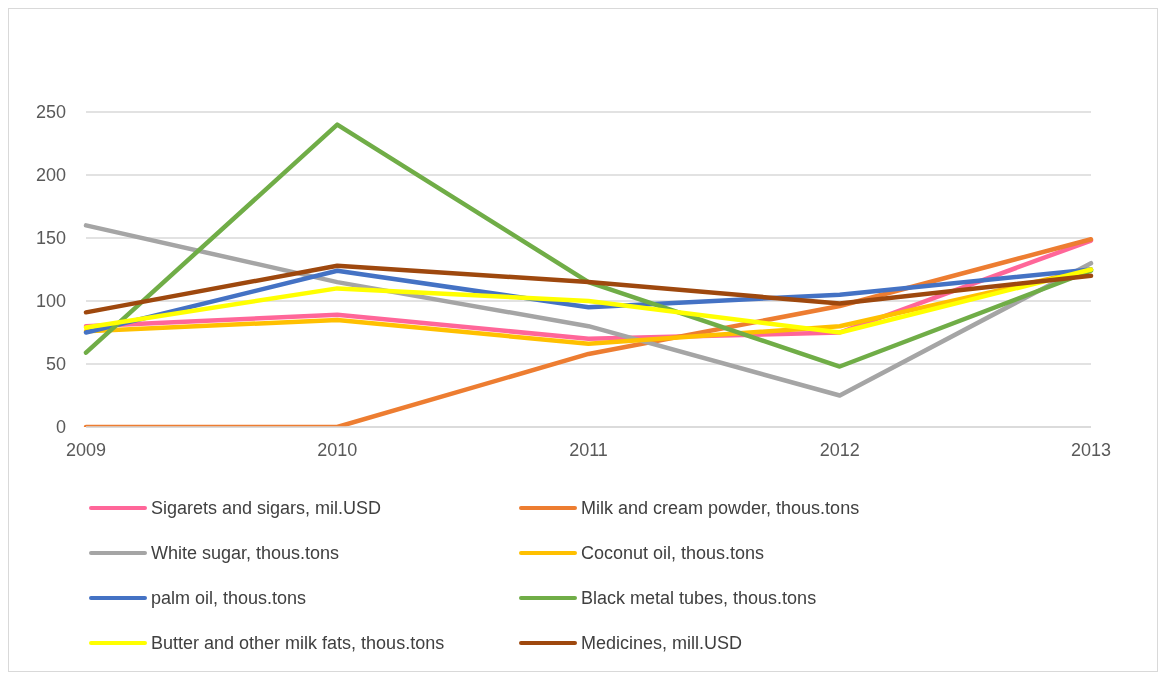 This screenshot has width=1159, height=675. Describe the element at coordinates (50, 301) in the screenshot. I see `y-tick-label: 100` at that location.